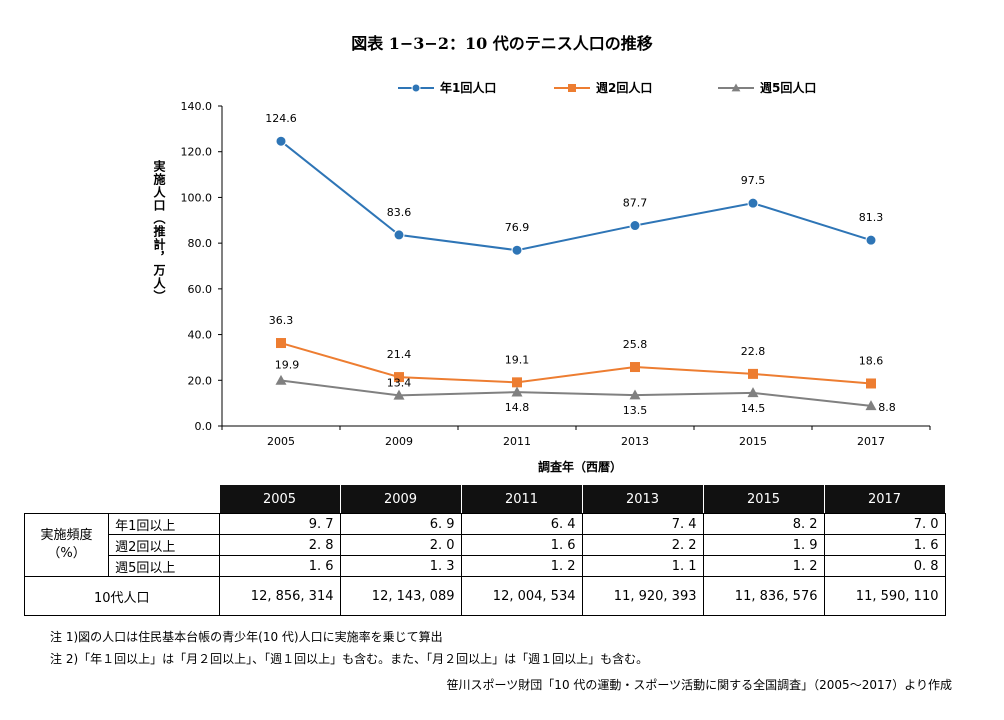  I want to click on data-label: 25.8, so click(635, 344).